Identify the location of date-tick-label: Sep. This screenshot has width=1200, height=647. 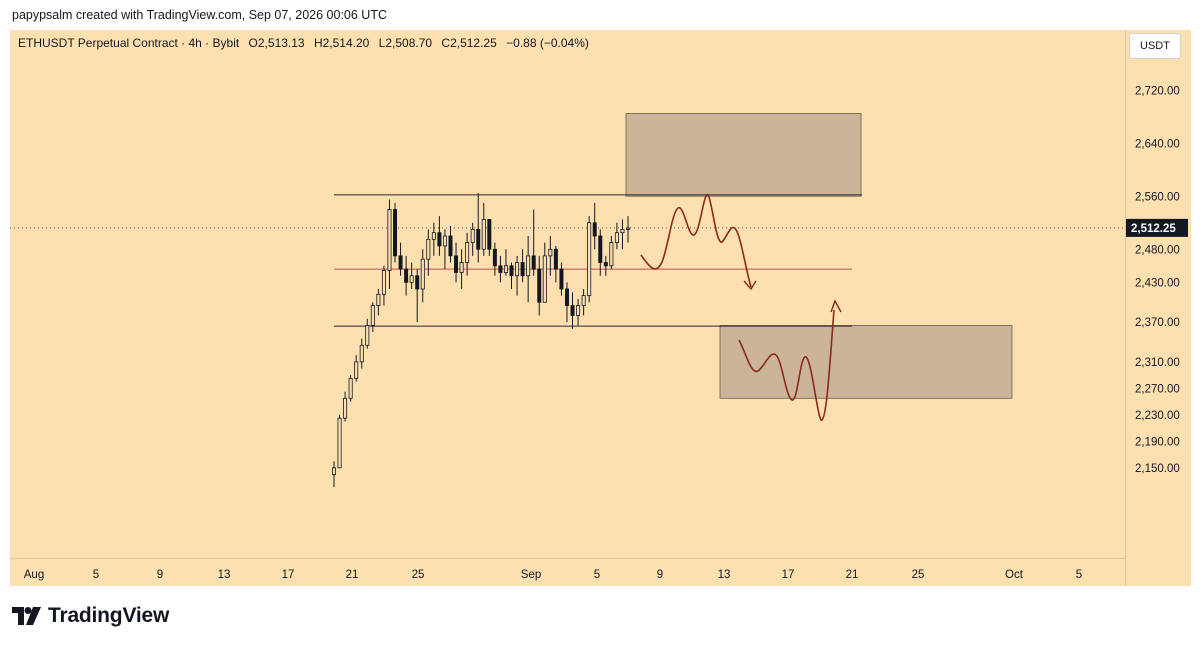
(531, 575).